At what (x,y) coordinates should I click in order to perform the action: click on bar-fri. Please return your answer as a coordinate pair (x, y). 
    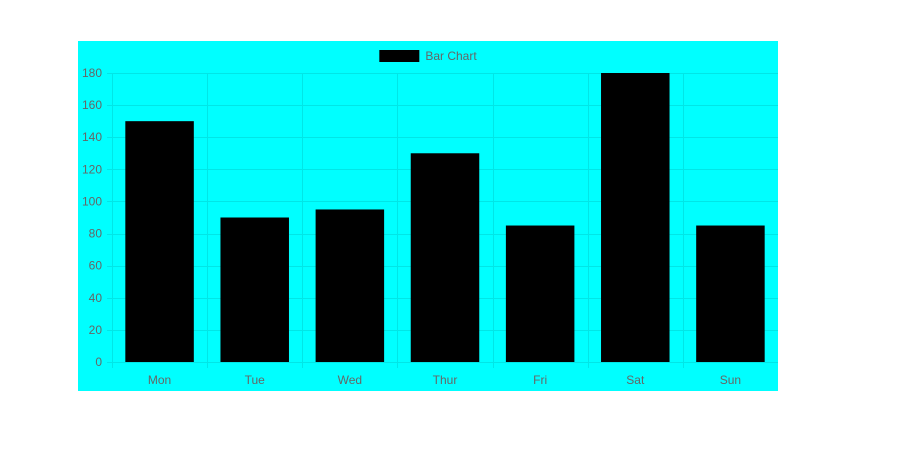
    Looking at the image, I should click on (540, 293).